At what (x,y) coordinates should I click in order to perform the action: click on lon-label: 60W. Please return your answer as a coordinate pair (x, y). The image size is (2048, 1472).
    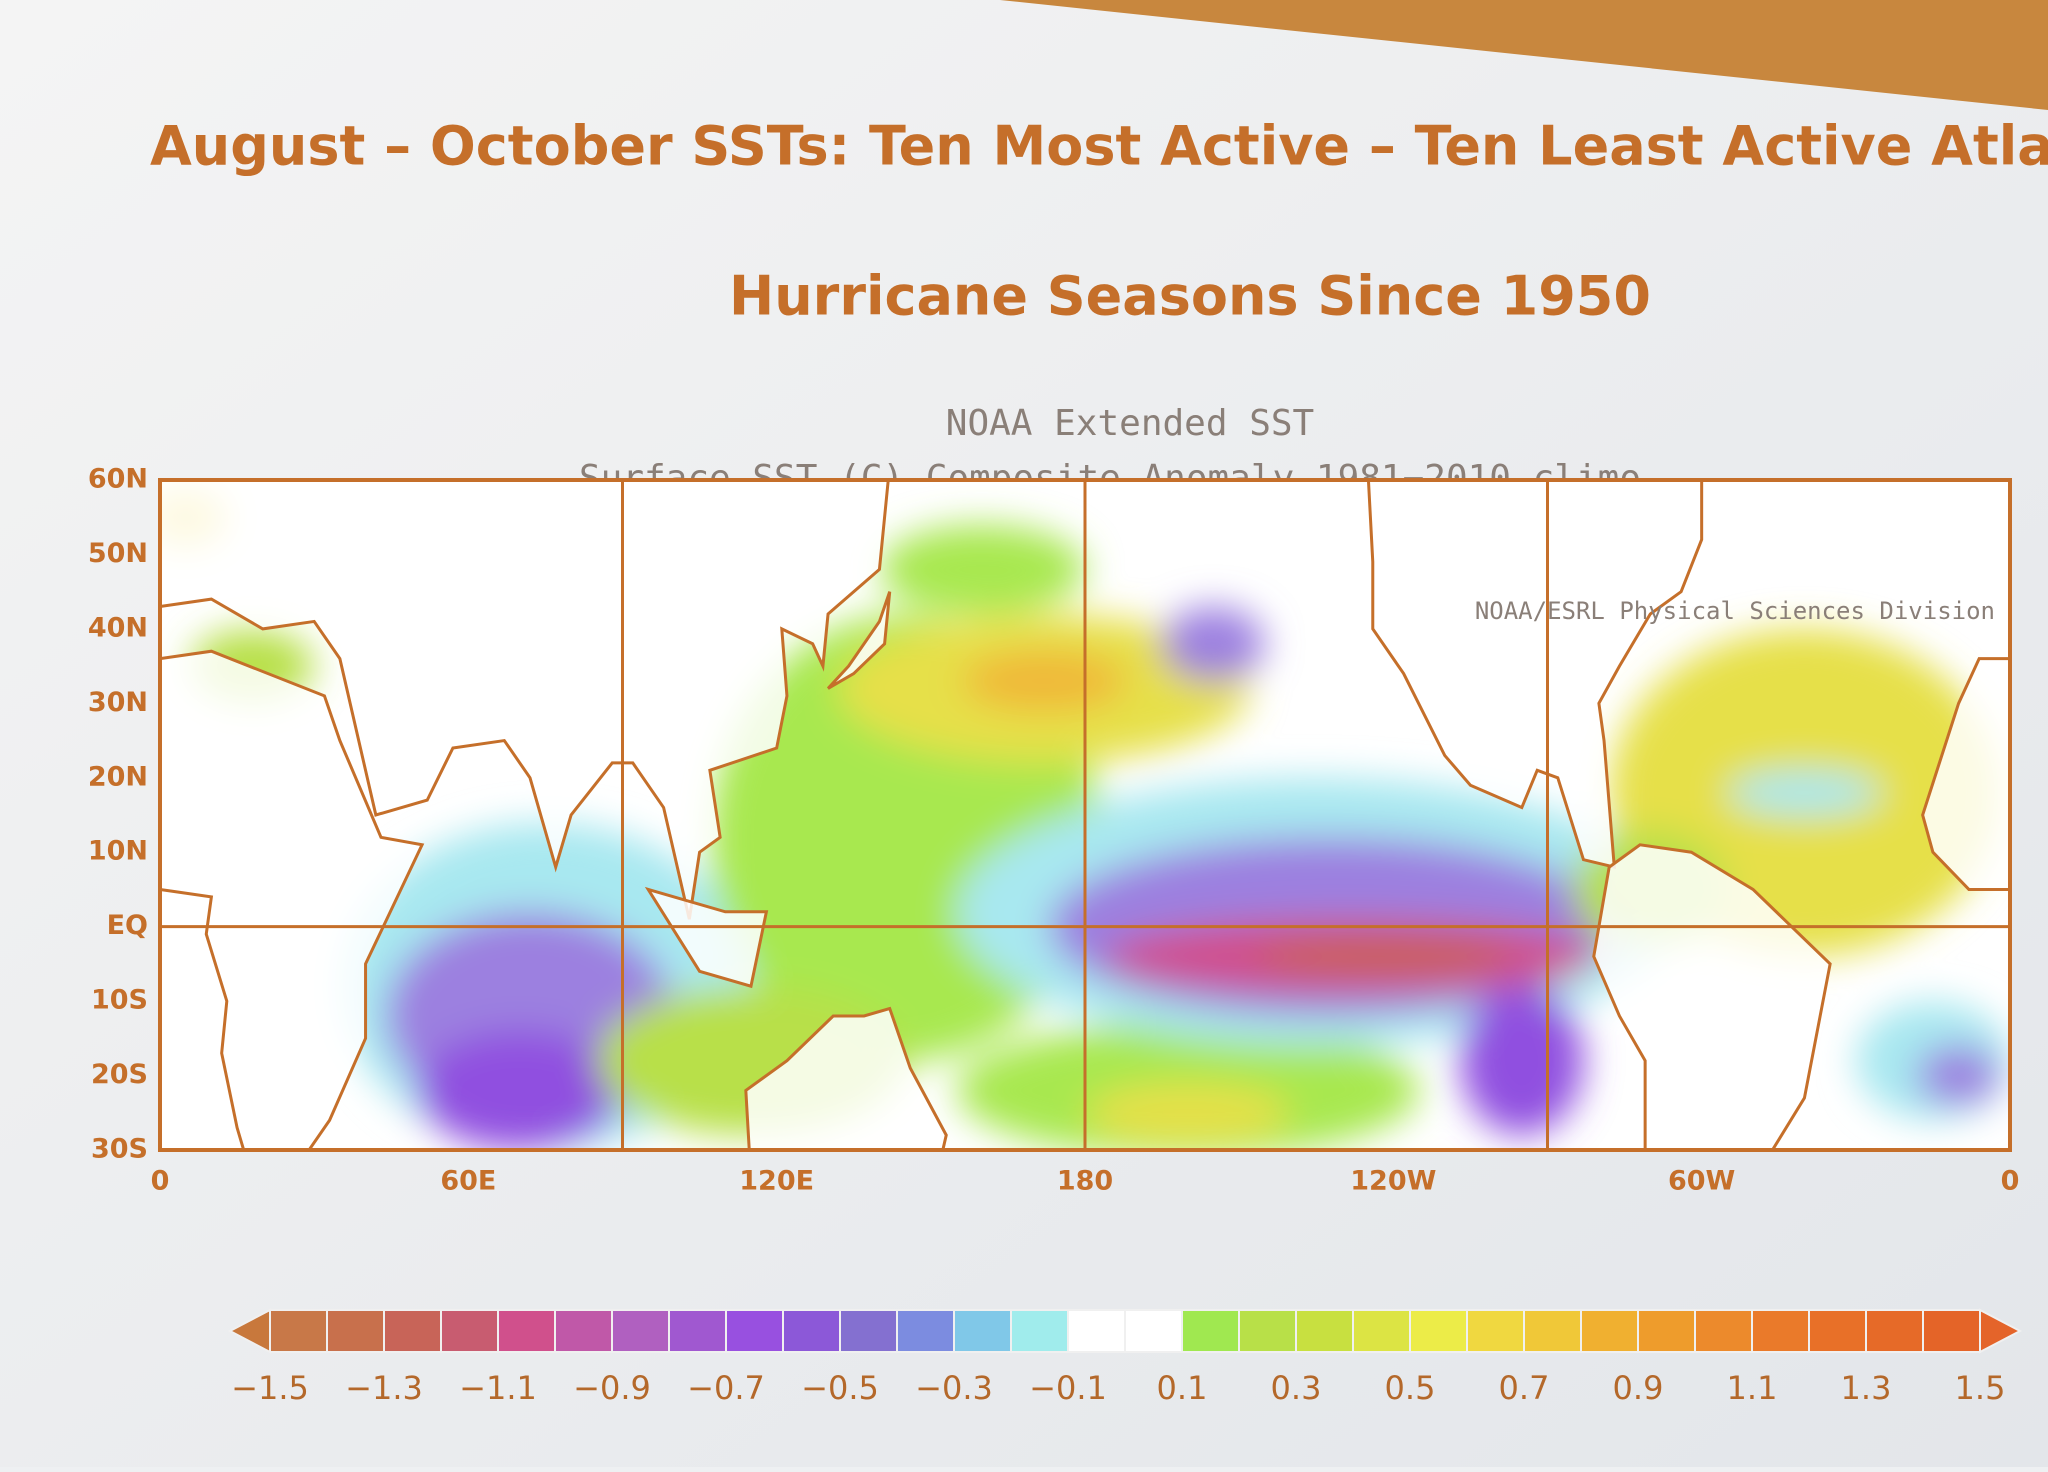
    Looking at the image, I should click on (1701, 1181).